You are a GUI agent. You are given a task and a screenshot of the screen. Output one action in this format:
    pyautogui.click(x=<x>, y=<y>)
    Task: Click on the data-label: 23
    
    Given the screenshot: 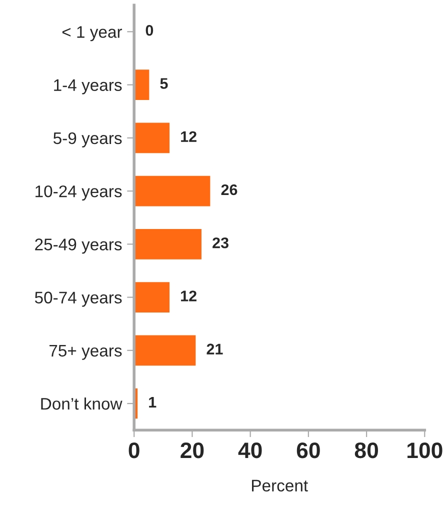 What is the action you would take?
    pyautogui.click(x=220, y=242)
    